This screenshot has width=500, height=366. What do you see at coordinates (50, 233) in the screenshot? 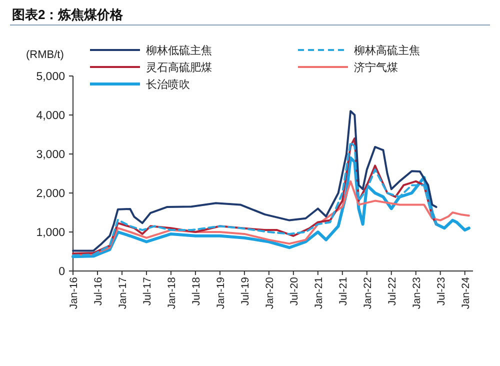
I see `y-tick-label: 1,000` at bounding box center [50, 233].